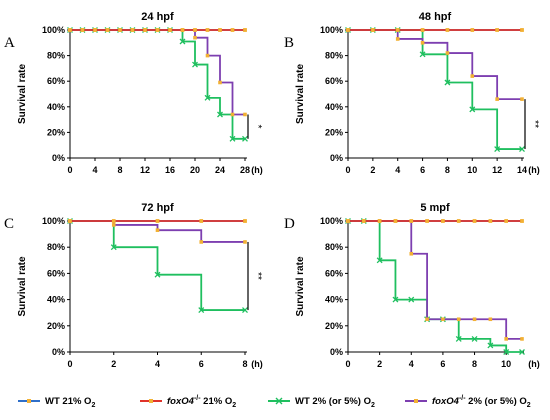  What do you see at coordinates (257, 364) in the screenshot?
I see `x-unit-label: (h)` at bounding box center [257, 364].